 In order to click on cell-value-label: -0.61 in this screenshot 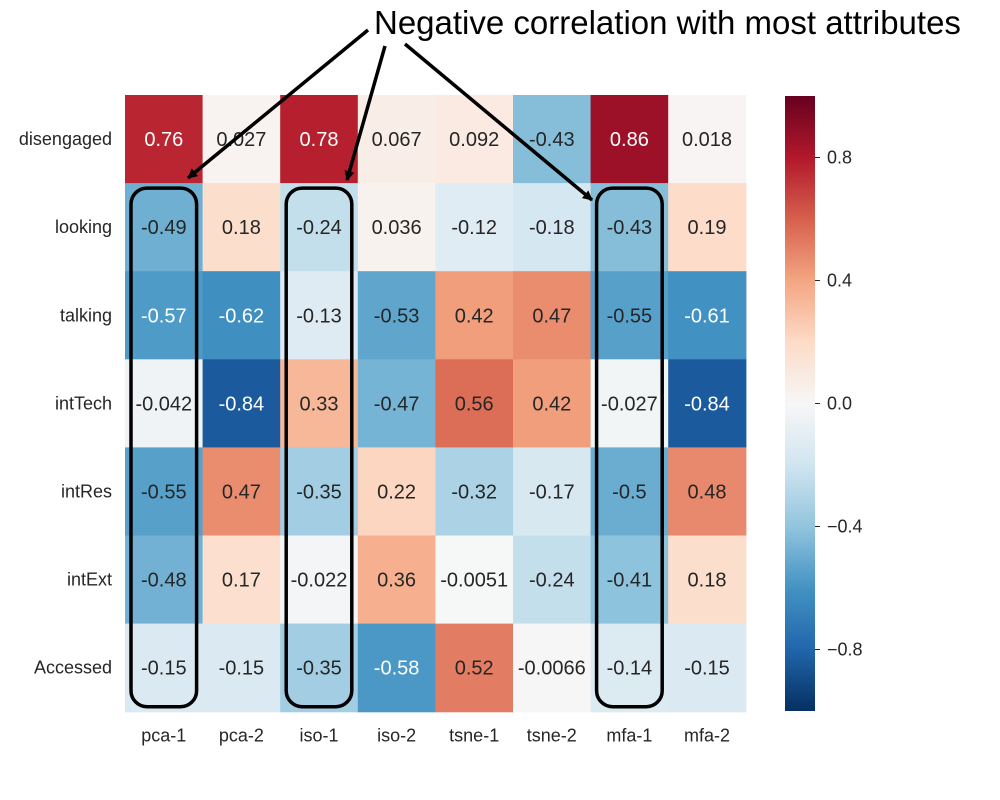, I will do `click(707, 316)`.